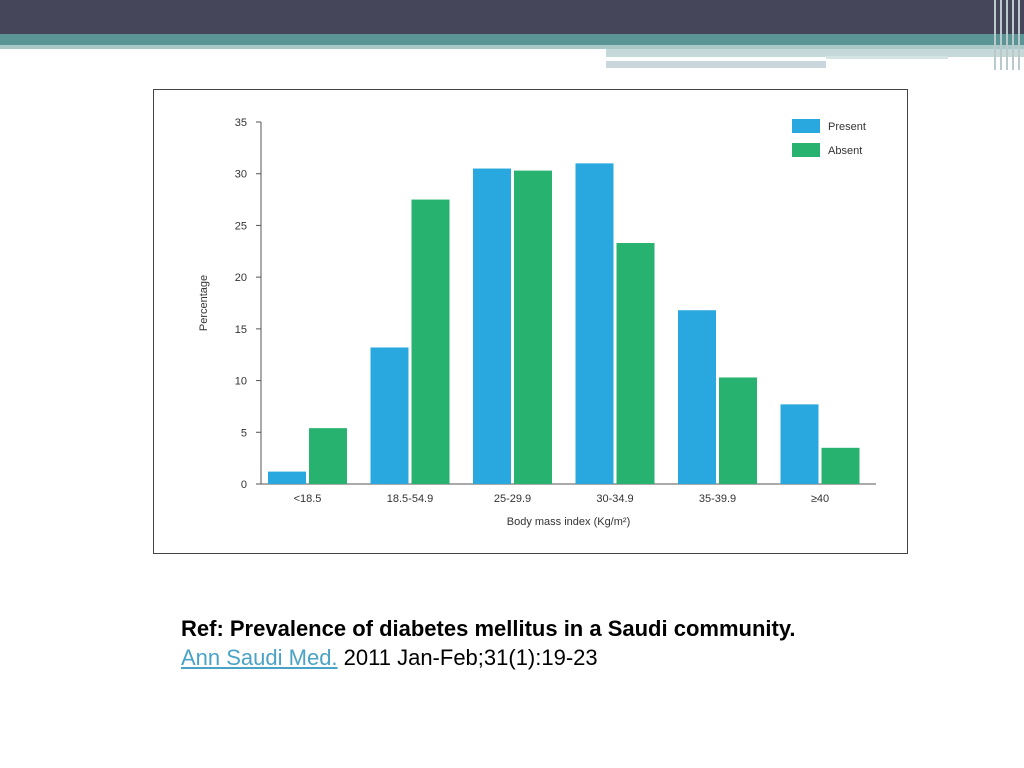  Describe the element at coordinates (241, 123) in the screenshot. I see `y-tick-label: 35` at that location.